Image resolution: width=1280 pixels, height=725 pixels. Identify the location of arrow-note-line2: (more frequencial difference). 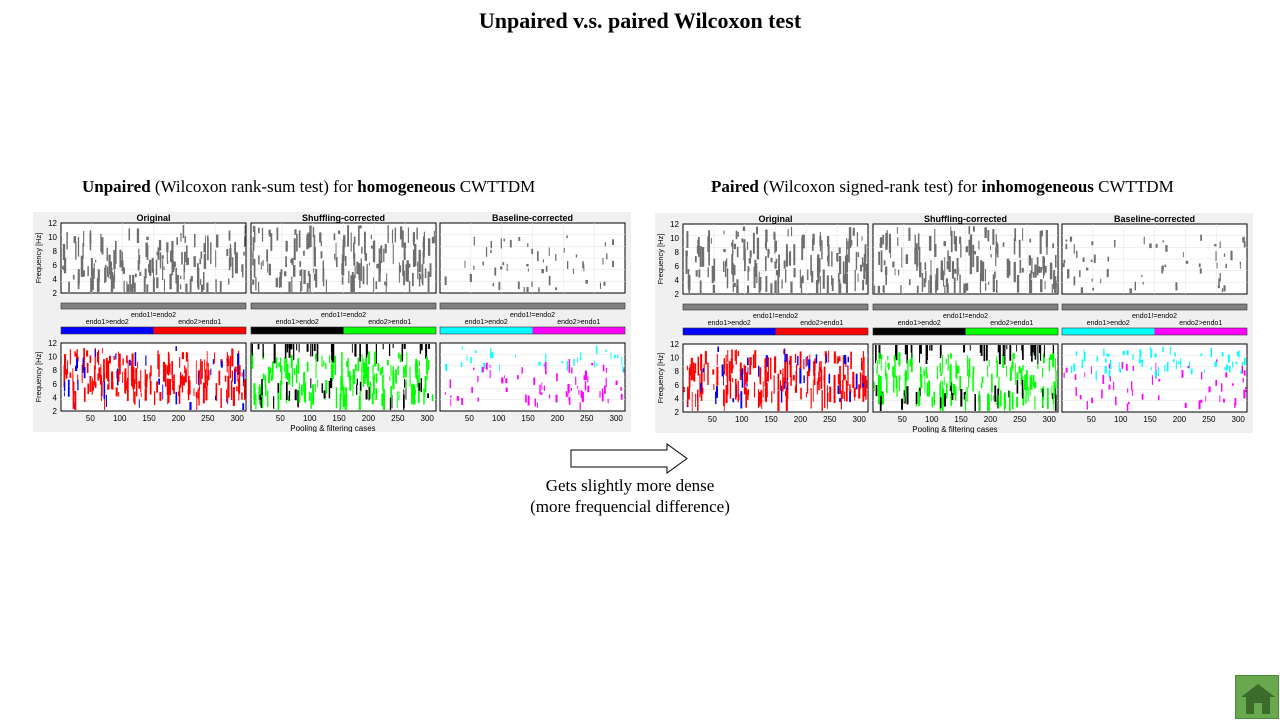
(630, 506).